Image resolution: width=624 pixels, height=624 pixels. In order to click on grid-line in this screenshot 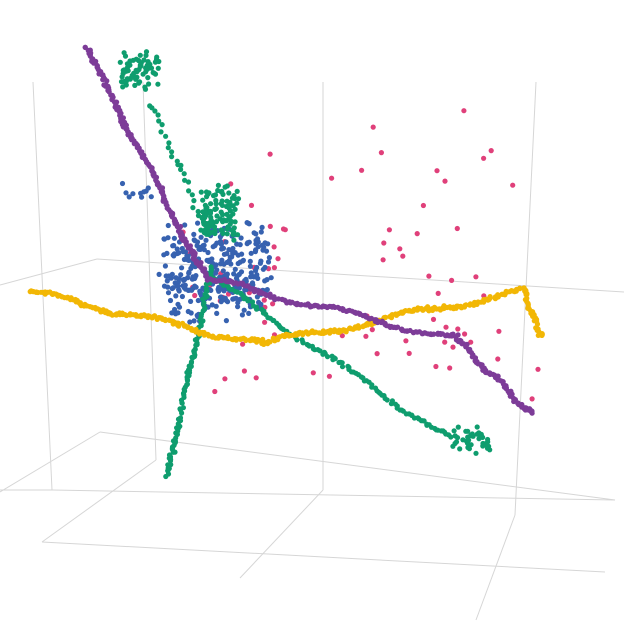, I will do `click(281, 534)`.